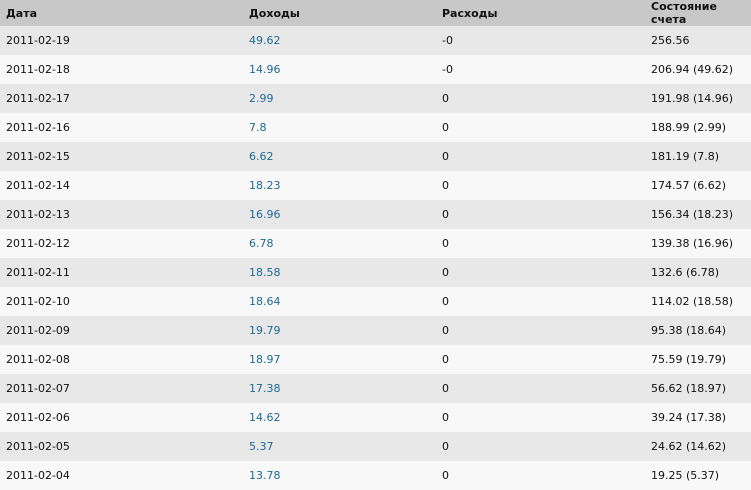  Describe the element at coordinates (121, 388) in the screenshot. I see `date-cell: 2011-02-07` at that location.